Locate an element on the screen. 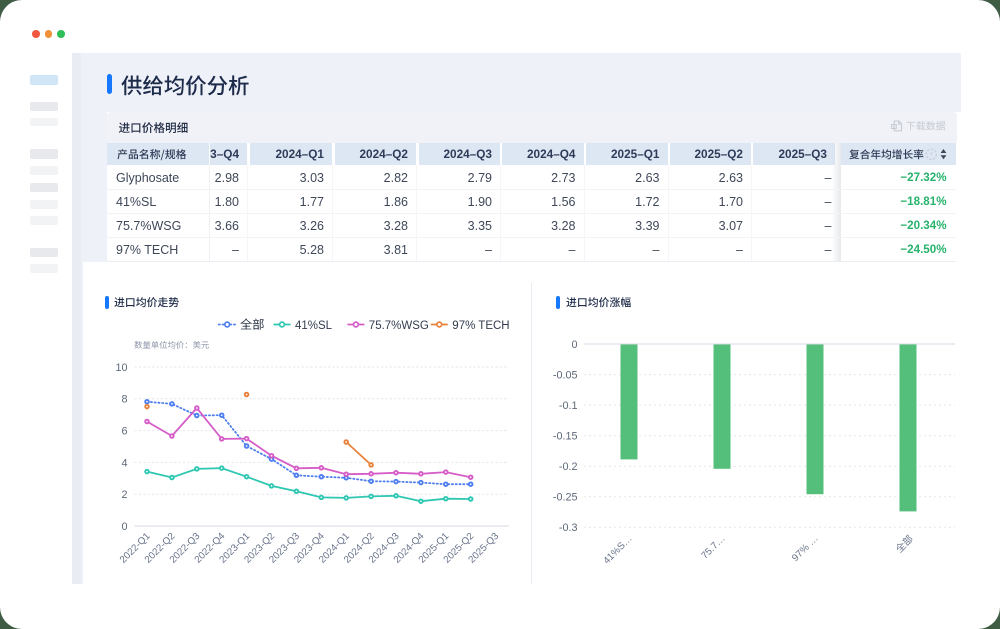  svg-text: -0.1 is located at coordinates (568, 406).